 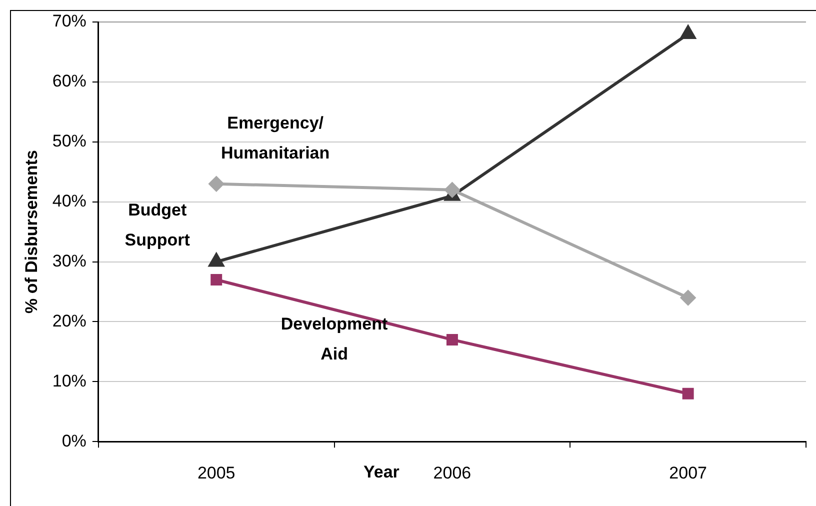 I want to click on series-label: Emergency/ Humanitarian, so click(x=275, y=138).